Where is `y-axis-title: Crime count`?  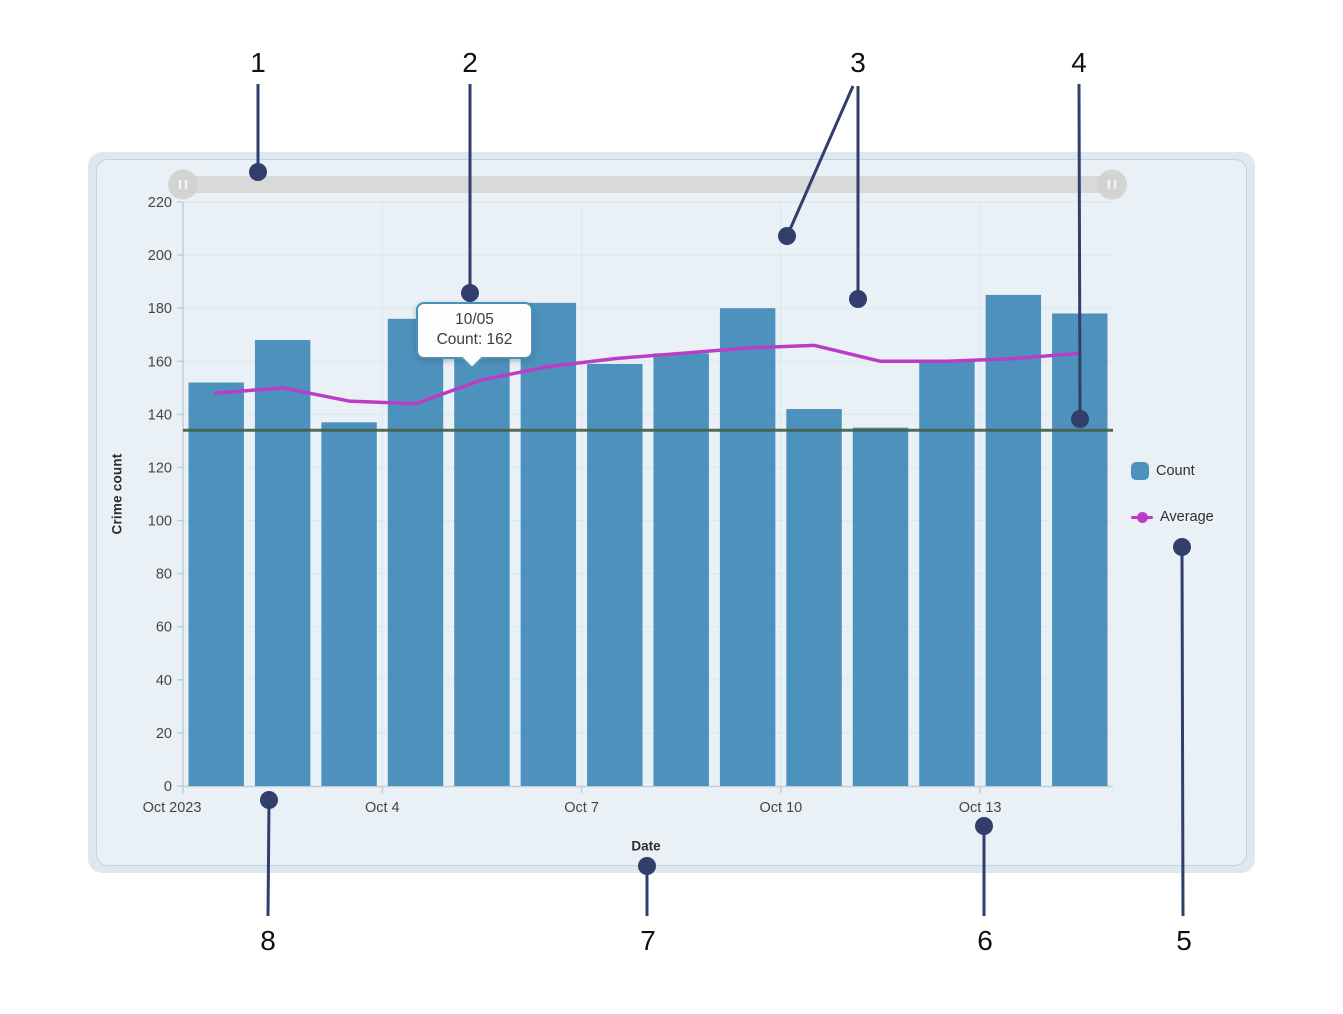
y-axis-title: Crime count is located at coordinates (117, 494).